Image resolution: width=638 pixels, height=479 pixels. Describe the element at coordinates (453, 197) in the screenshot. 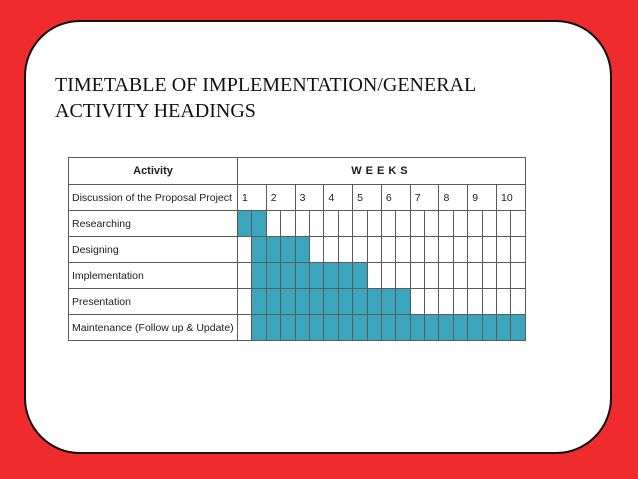

I see `week-number-8: 8` at that location.